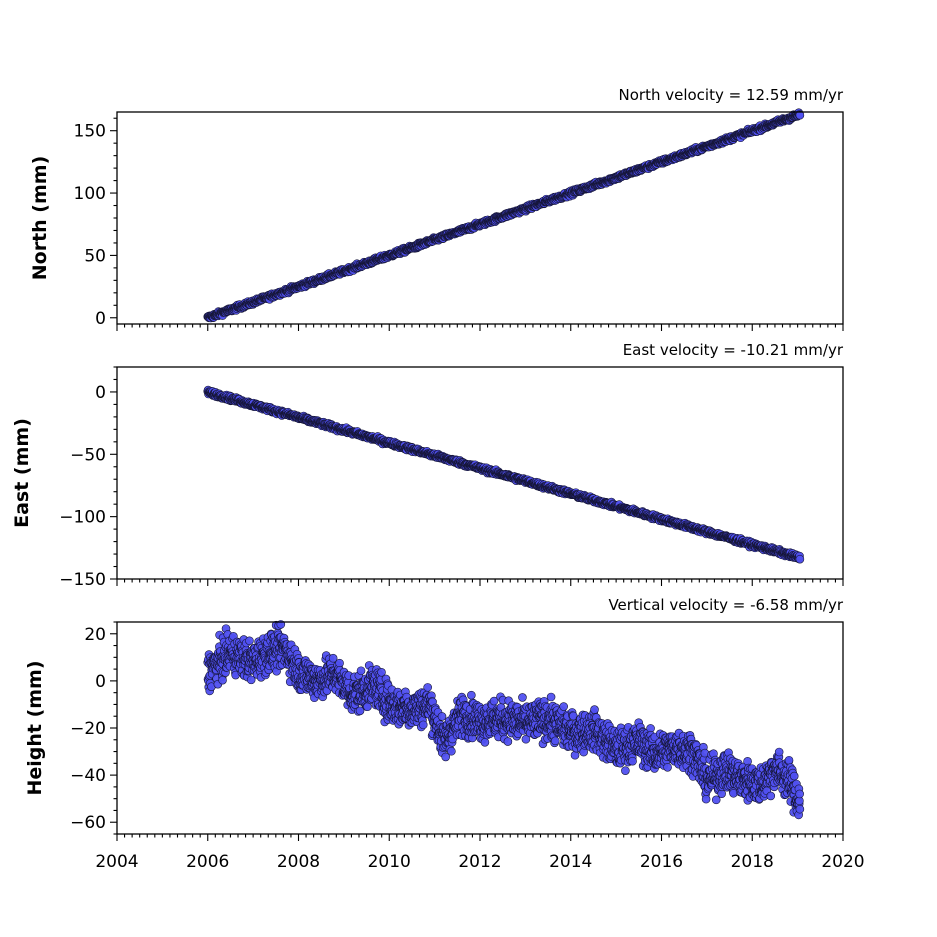 The height and width of the screenshot is (937, 937). I want to click on y-tick-label: −150, so click(82, 580).